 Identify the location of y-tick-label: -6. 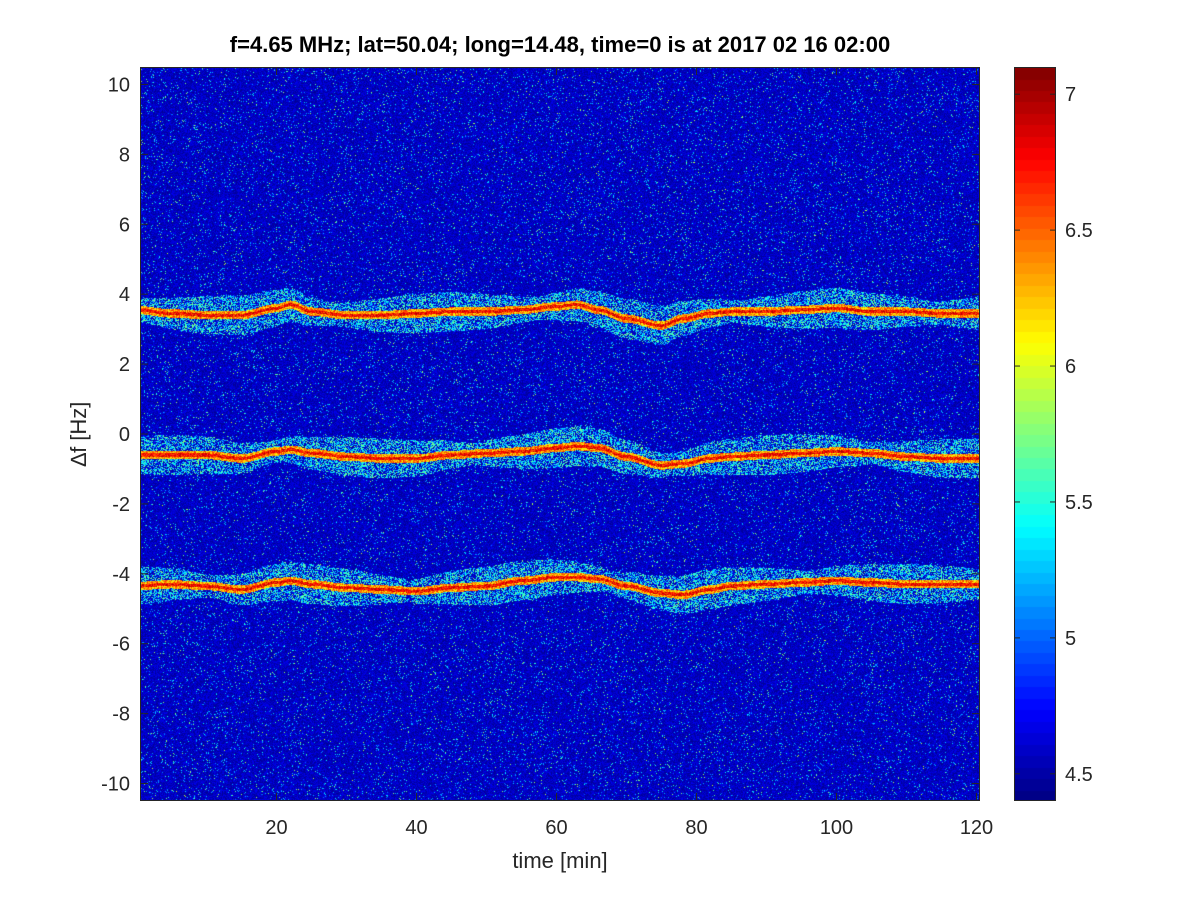
(121, 645).